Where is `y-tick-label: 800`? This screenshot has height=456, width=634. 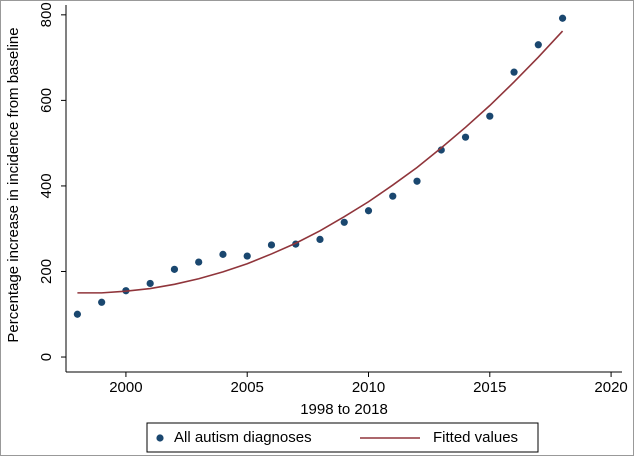
y-tick-label: 800 is located at coordinates (46, 14).